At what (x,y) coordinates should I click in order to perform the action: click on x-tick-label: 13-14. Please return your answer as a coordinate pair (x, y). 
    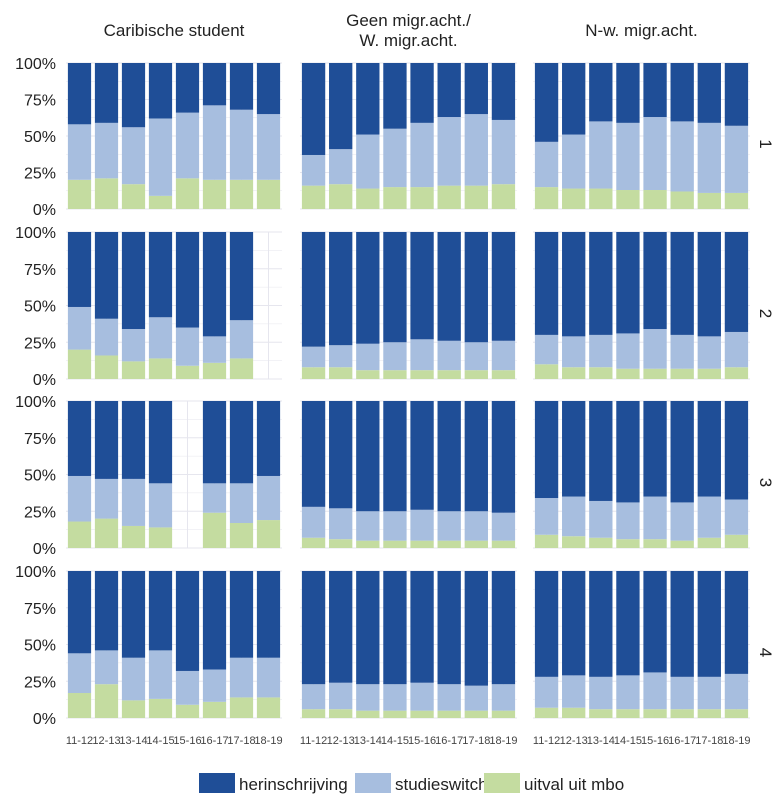
    Looking at the image, I should click on (133, 741).